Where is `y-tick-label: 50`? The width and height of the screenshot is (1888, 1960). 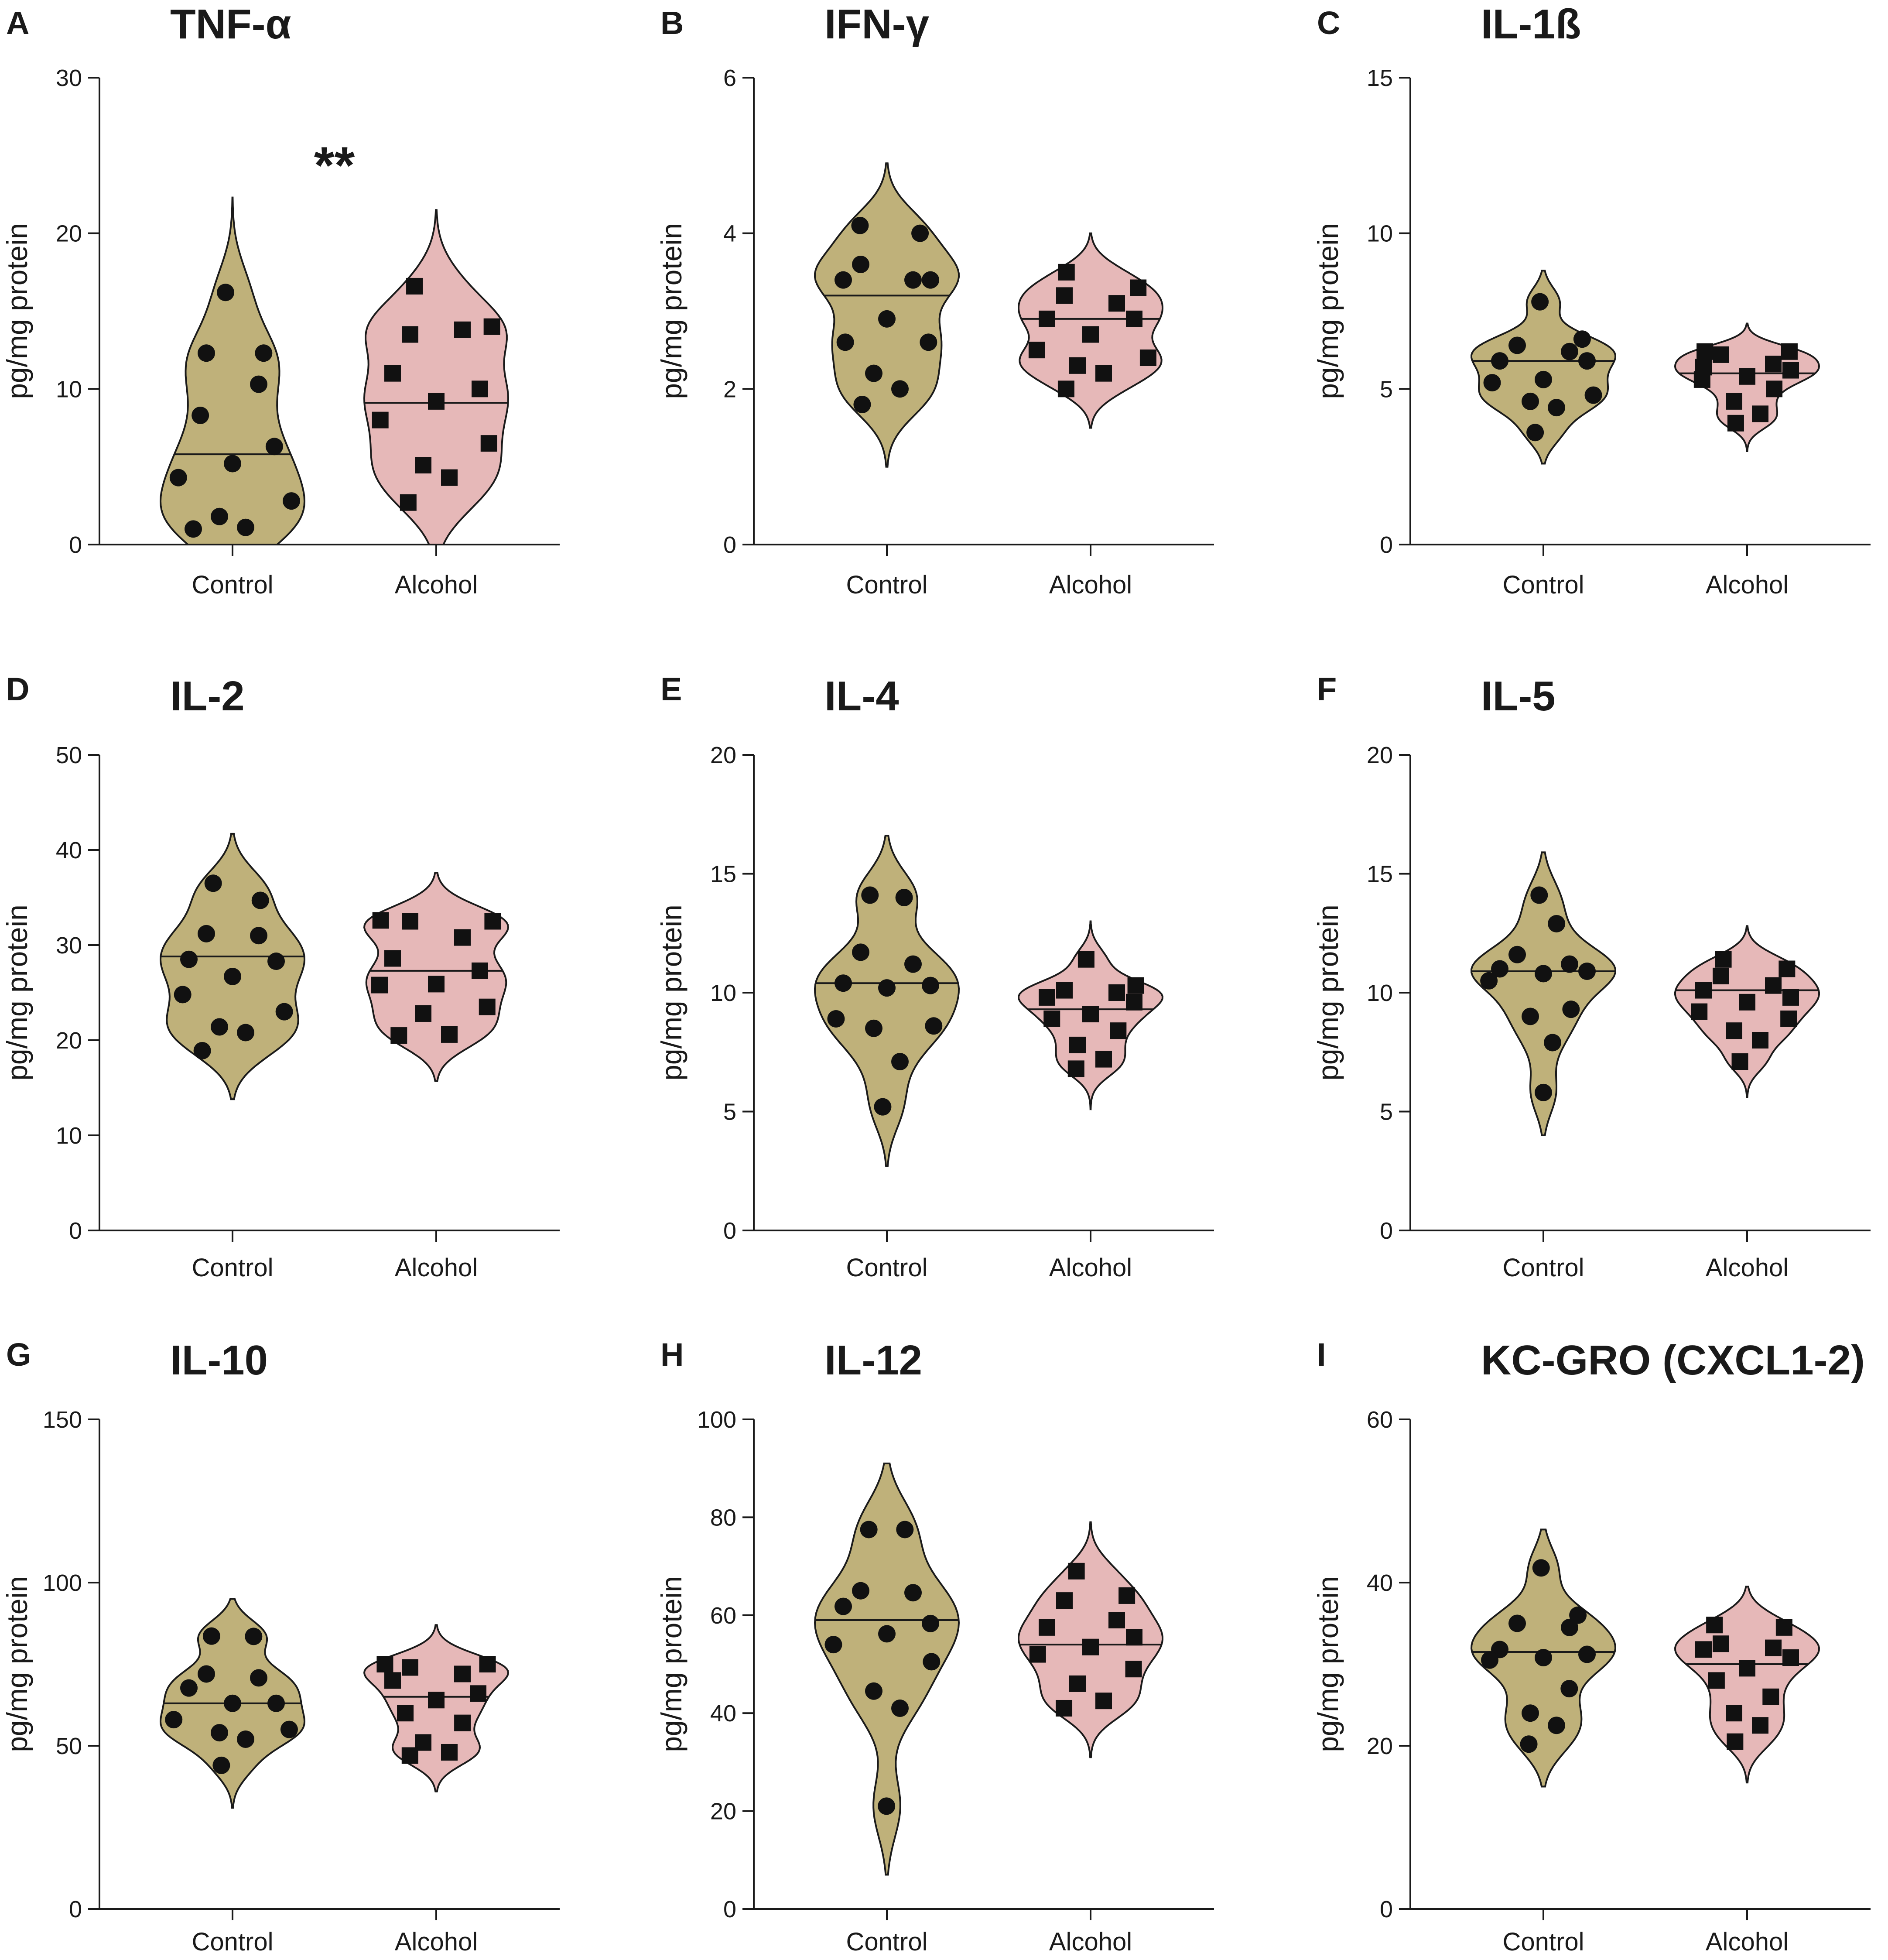 y-tick-label: 50 is located at coordinates (69, 1746).